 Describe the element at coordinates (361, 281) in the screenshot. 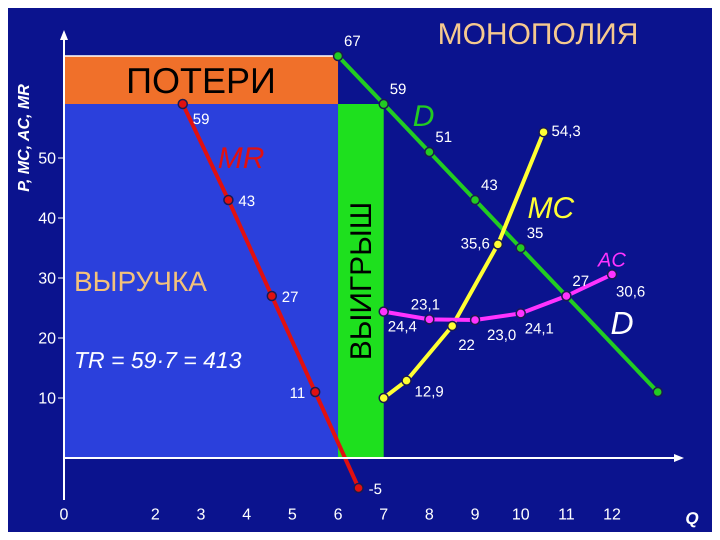

I see `series-label: ВЫИГРЫШ` at that location.